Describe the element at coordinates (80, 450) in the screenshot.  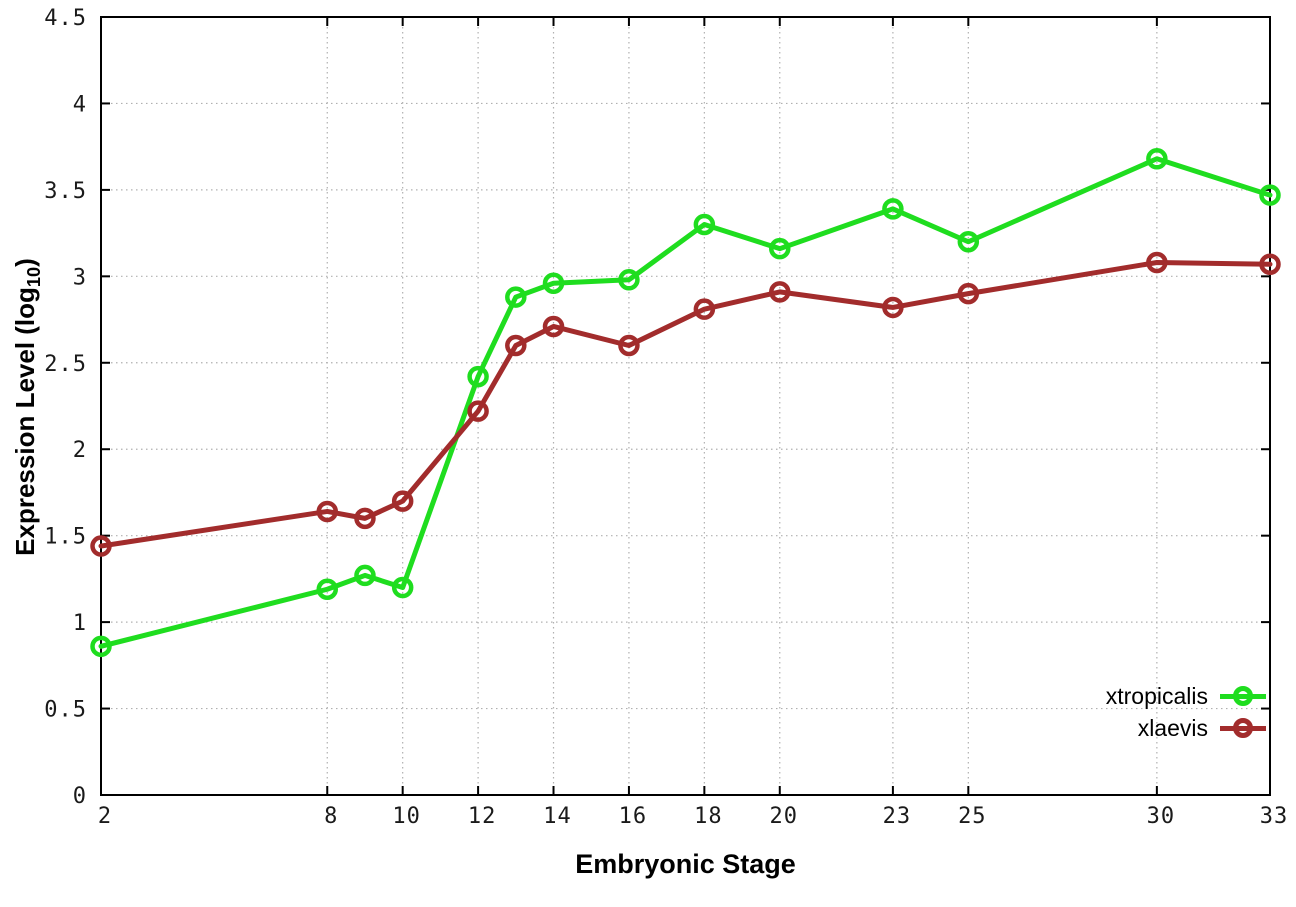
I see `y-tick-label: 2` at that location.